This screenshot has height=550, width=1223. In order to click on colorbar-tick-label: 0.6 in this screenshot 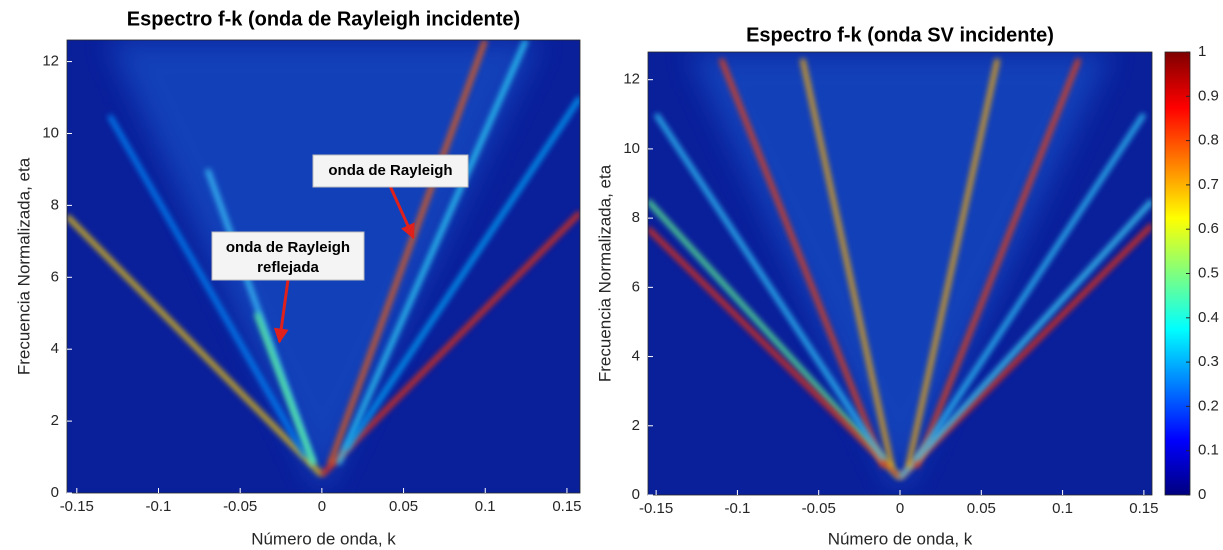, I will do `click(1208, 228)`.